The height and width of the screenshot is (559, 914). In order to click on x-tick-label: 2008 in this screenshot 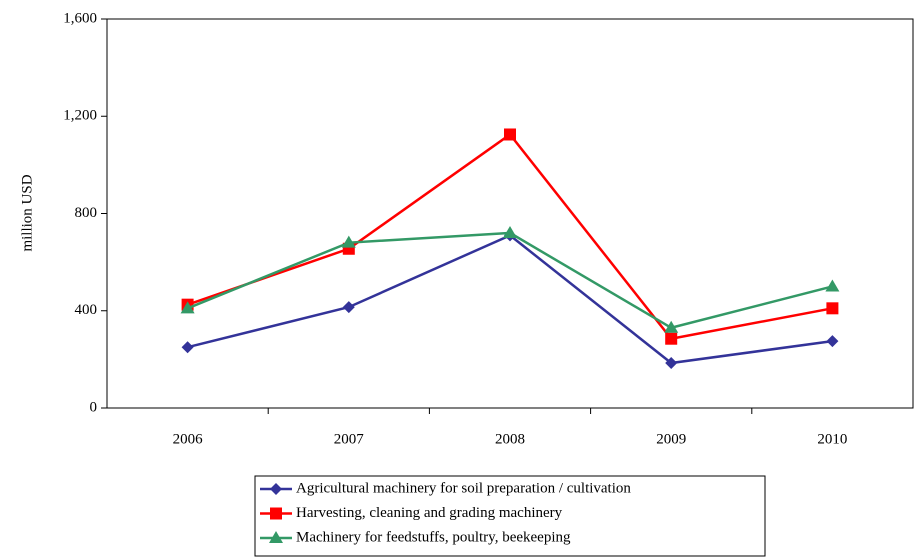, I will do `click(510, 439)`.